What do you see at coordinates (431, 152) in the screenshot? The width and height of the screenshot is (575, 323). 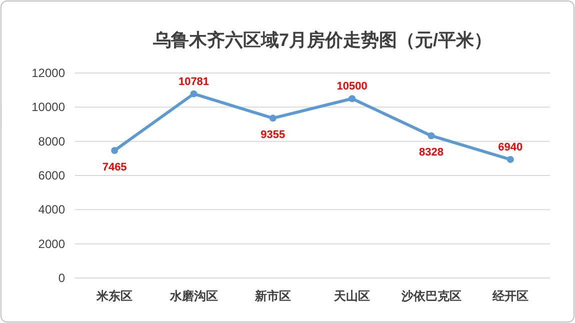 I see `data-label: 8328` at bounding box center [431, 152].